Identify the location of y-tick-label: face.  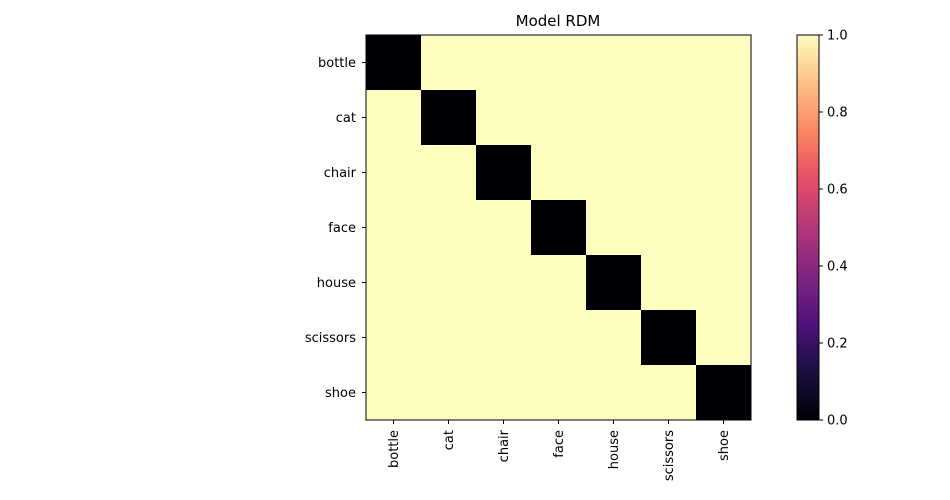
(342, 228).